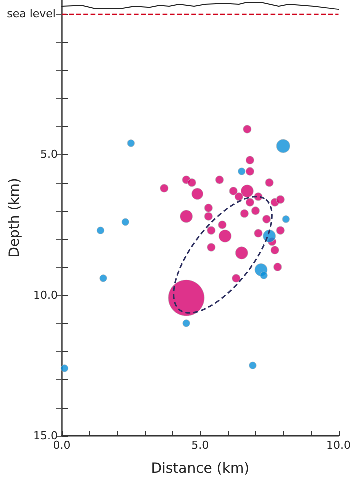 The width and height of the screenshot is (354, 481). What do you see at coordinates (31, 14) in the screenshot?
I see `ref-line-label: sea level` at bounding box center [31, 14].